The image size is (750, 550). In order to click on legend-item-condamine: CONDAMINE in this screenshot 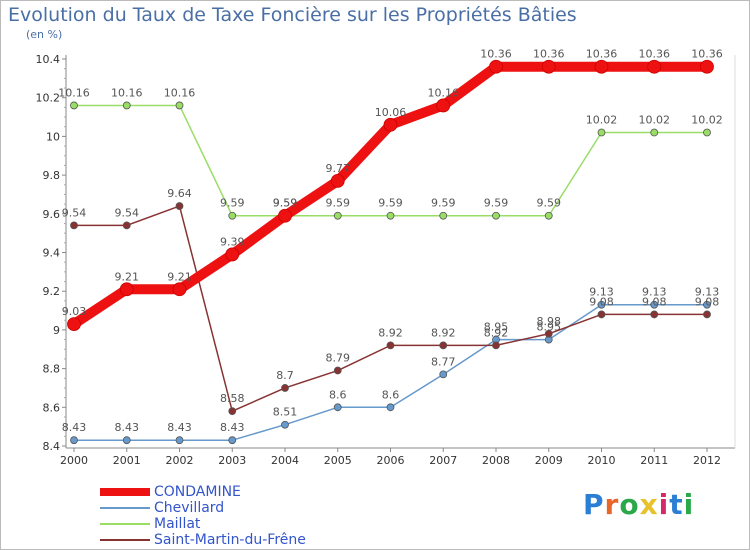, I will do `click(203, 492)`.